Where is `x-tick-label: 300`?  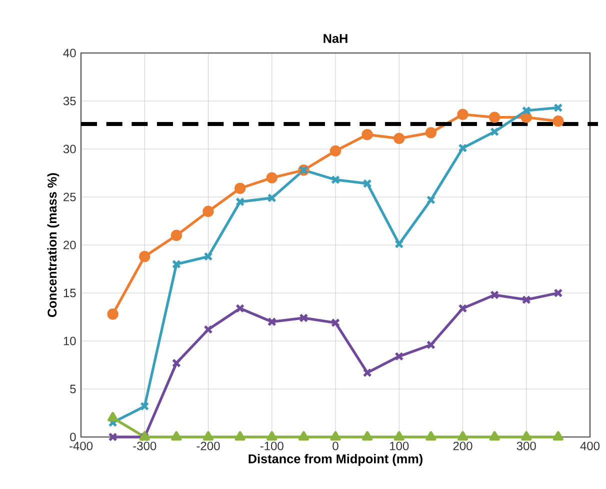
x-tick-label: 300 is located at coordinates (526, 446).